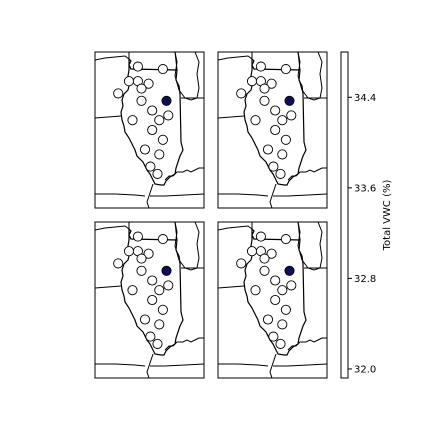  I want to click on colorbar-label: Total VWC (%), so click(387, 216).